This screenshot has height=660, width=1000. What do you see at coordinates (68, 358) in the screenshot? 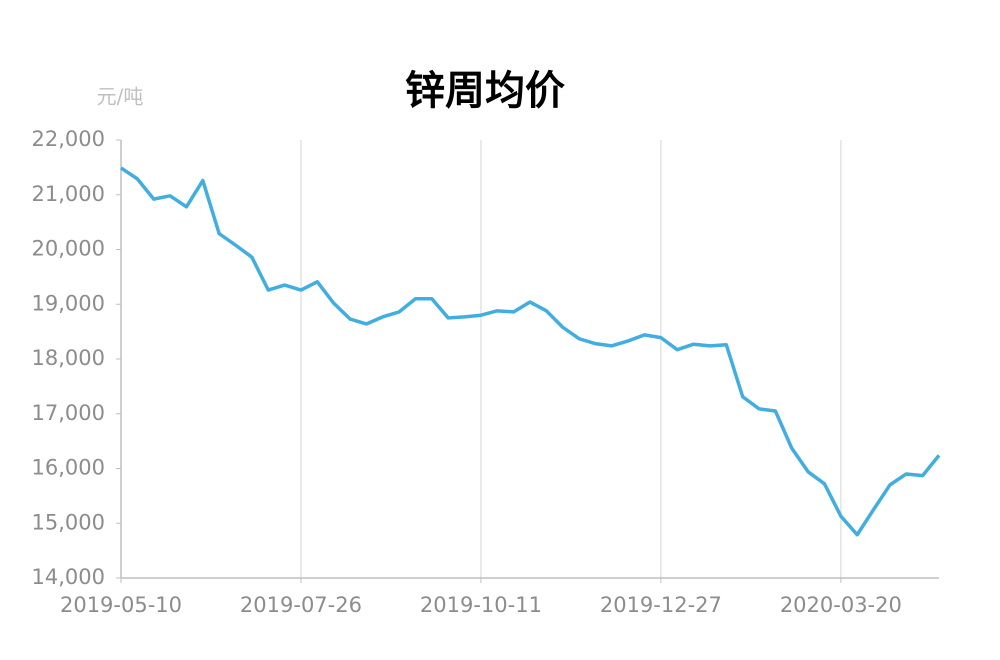
I see `y-tick-label: 18,000` at bounding box center [68, 358].